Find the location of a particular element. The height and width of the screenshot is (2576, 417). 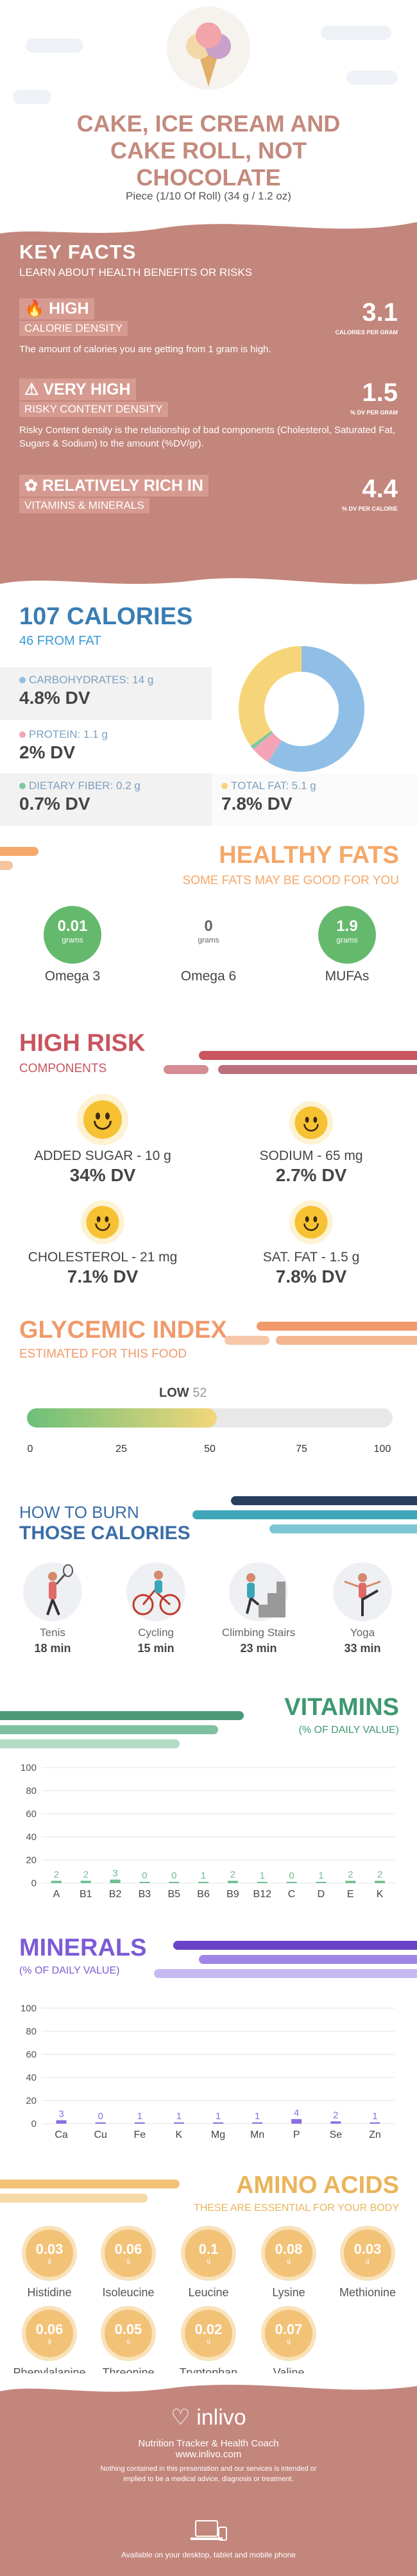

x-tick-label: B6 is located at coordinates (203, 1895).